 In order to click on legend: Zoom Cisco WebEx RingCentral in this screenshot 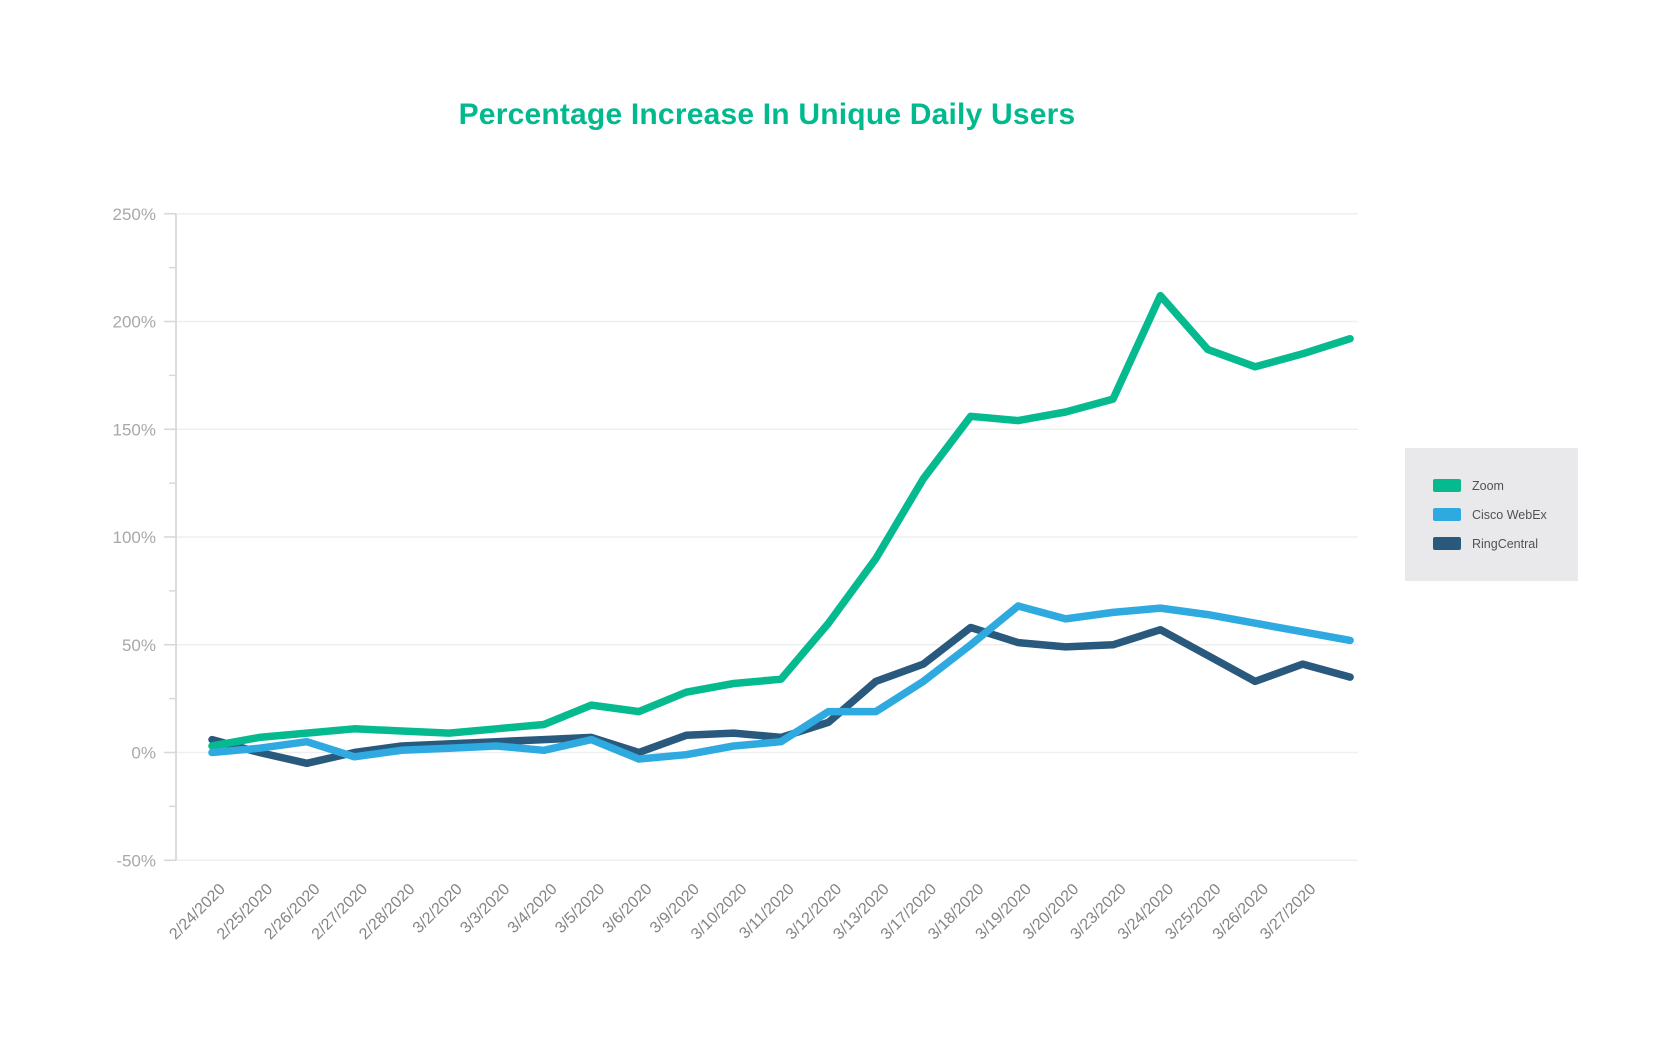, I will do `click(1491, 514)`.